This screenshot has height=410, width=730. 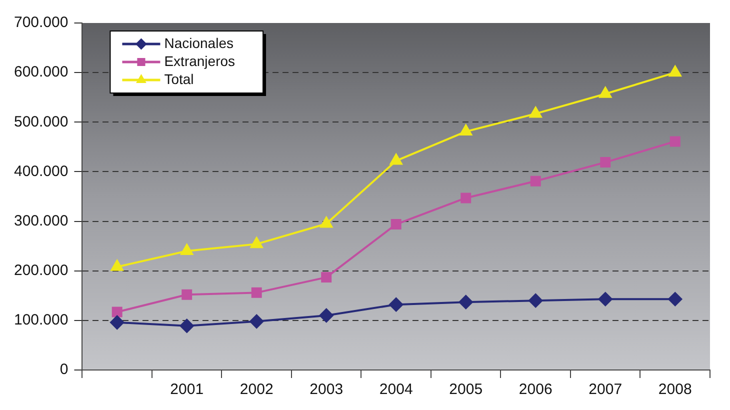 I want to click on x-tick-label: 2002, so click(x=257, y=389).